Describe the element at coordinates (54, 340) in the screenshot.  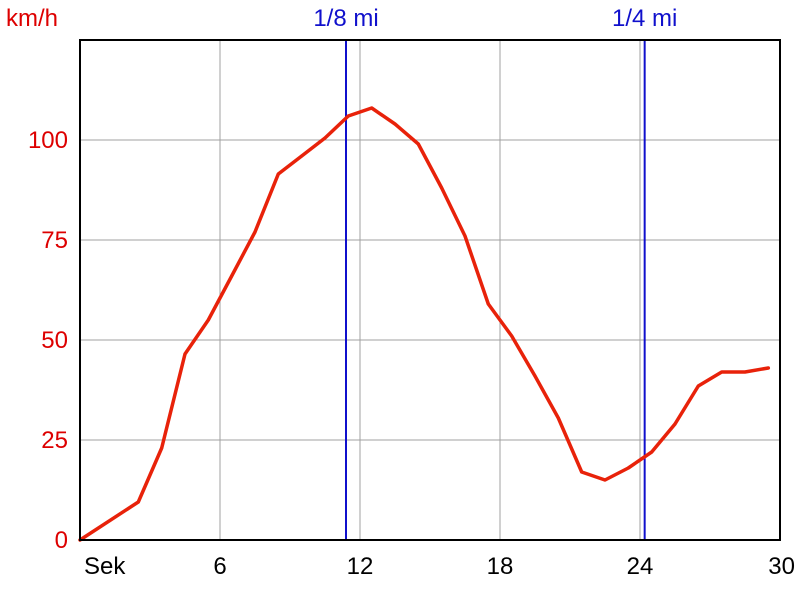
I see `y-tick-label: 50` at that location.